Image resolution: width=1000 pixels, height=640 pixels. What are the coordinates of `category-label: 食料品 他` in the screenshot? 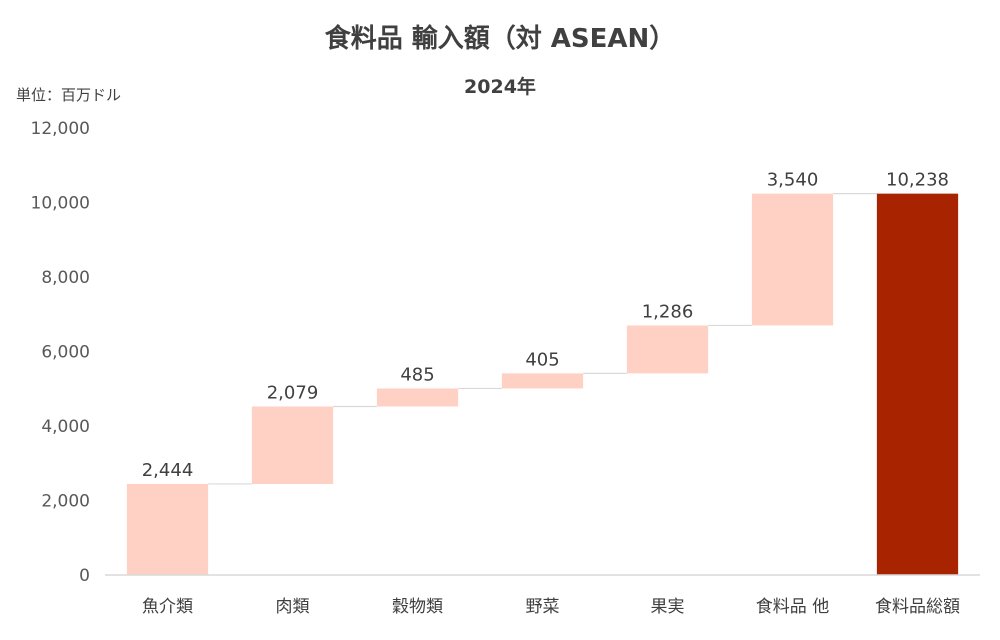 It's located at (792, 607).